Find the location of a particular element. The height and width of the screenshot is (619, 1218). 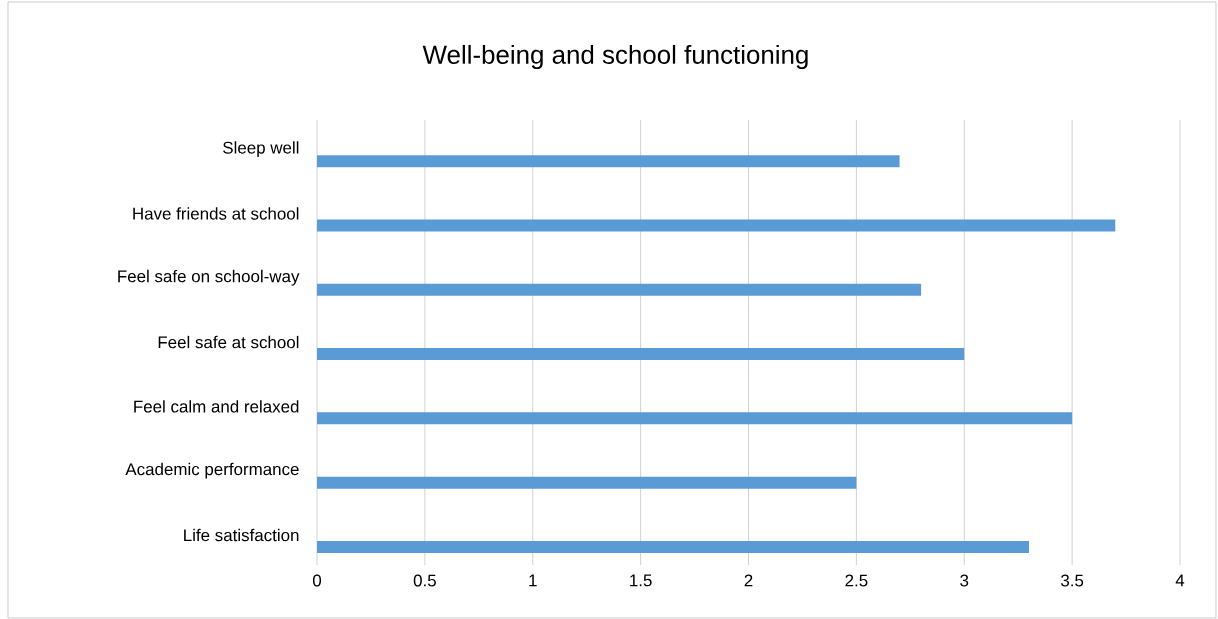

x-tick-label: 0.5 is located at coordinates (424, 580).